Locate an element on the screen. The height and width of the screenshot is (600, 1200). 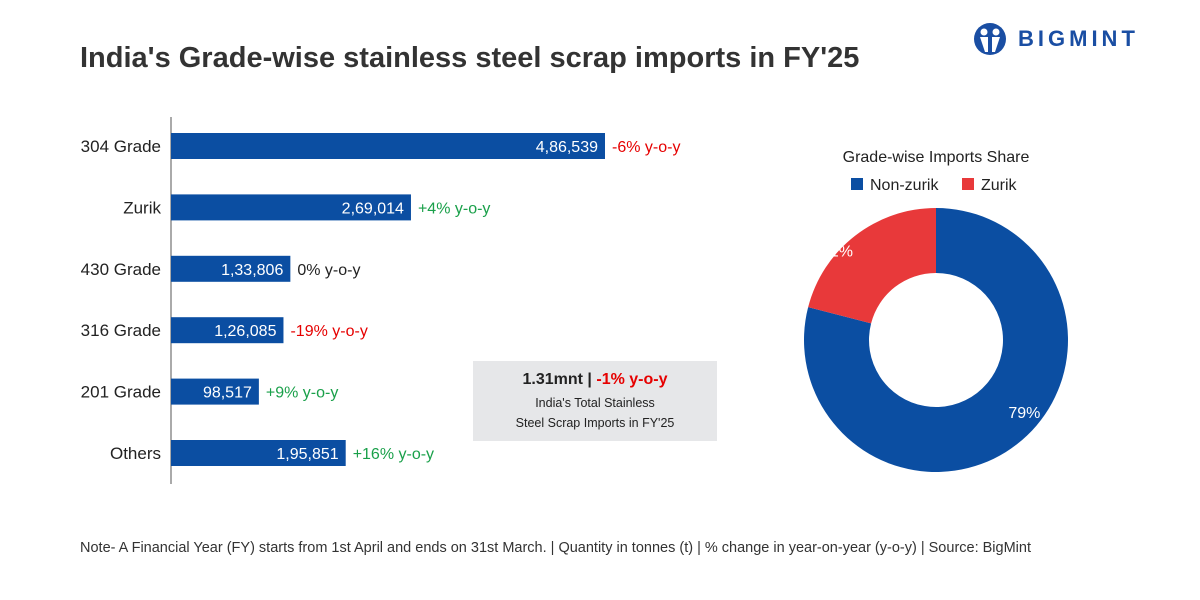
summary-sep: | is located at coordinates (589, 379).